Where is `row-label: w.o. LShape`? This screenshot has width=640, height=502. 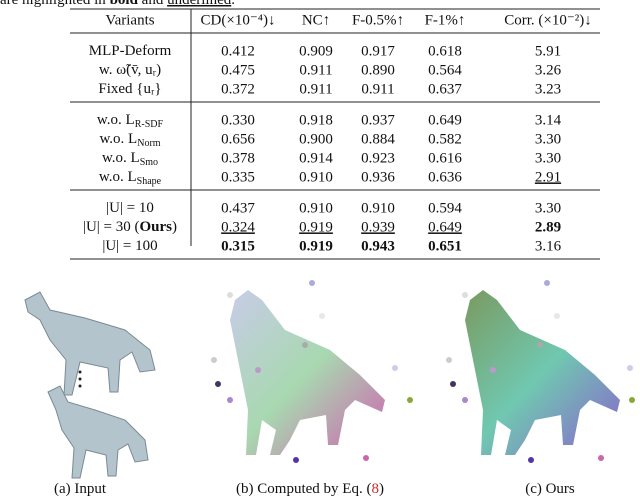
row-label: w.o. LShape is located at coordinates (130, 178).